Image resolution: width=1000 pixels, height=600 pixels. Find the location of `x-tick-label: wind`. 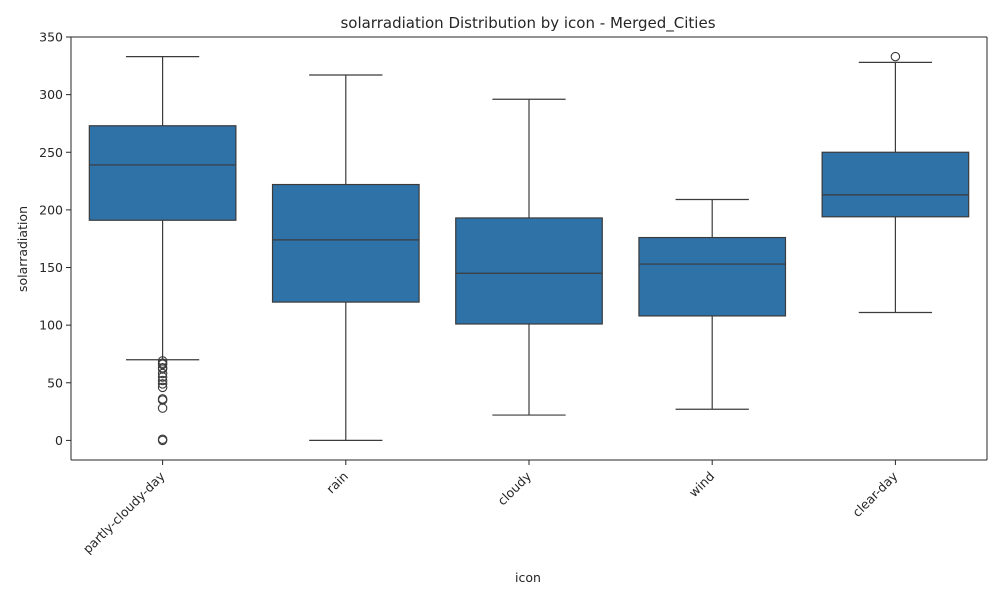

x-tick-label: wind is located at coordinates (702, 485).